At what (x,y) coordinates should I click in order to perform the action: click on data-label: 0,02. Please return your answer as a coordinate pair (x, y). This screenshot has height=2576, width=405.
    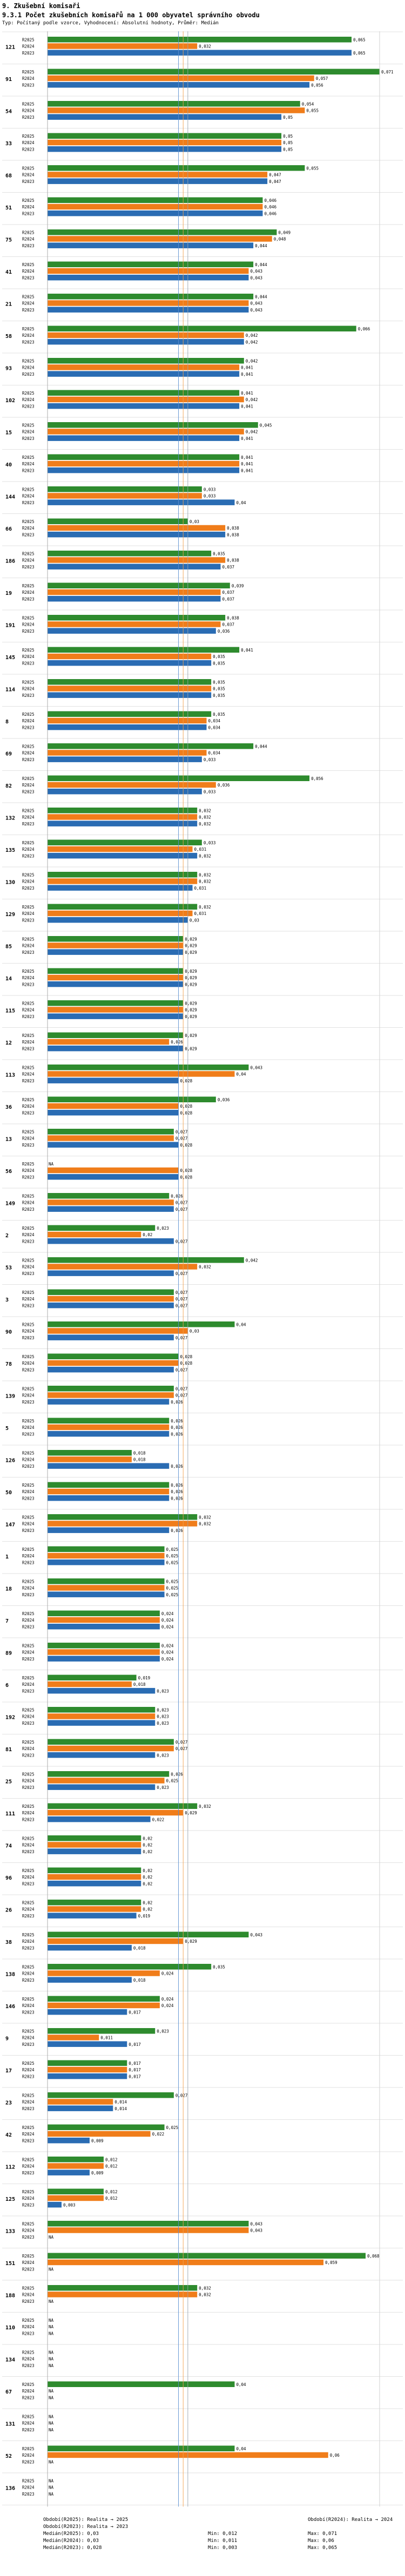
    Looking at the image, I should click on (147, 1845).